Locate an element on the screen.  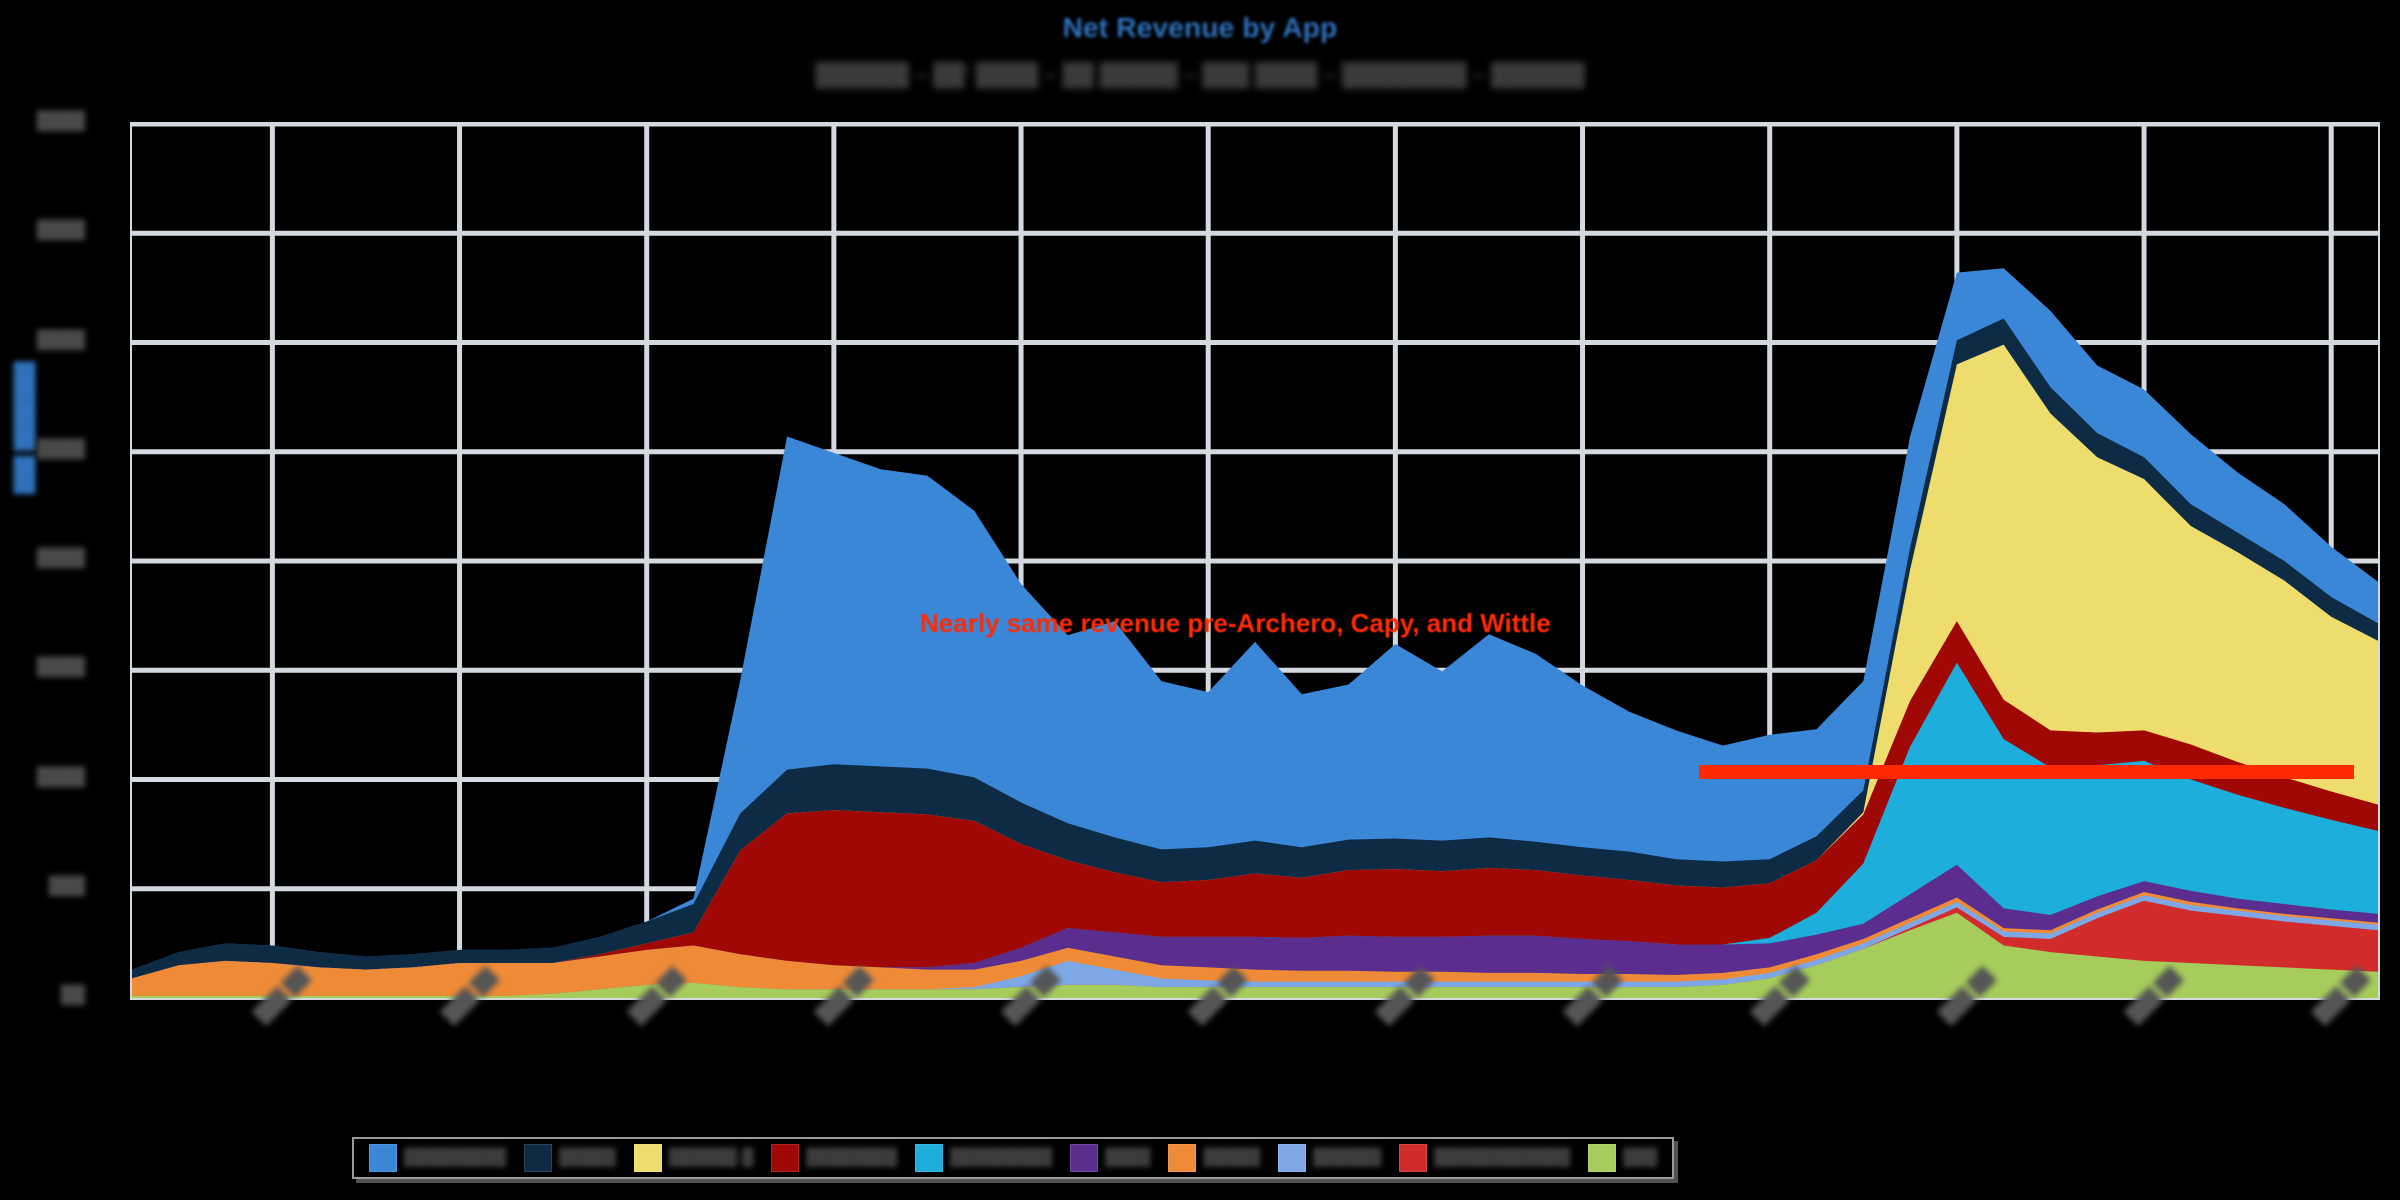
legend-item-label: ██████-█ is located at coordinates (711, 1157).